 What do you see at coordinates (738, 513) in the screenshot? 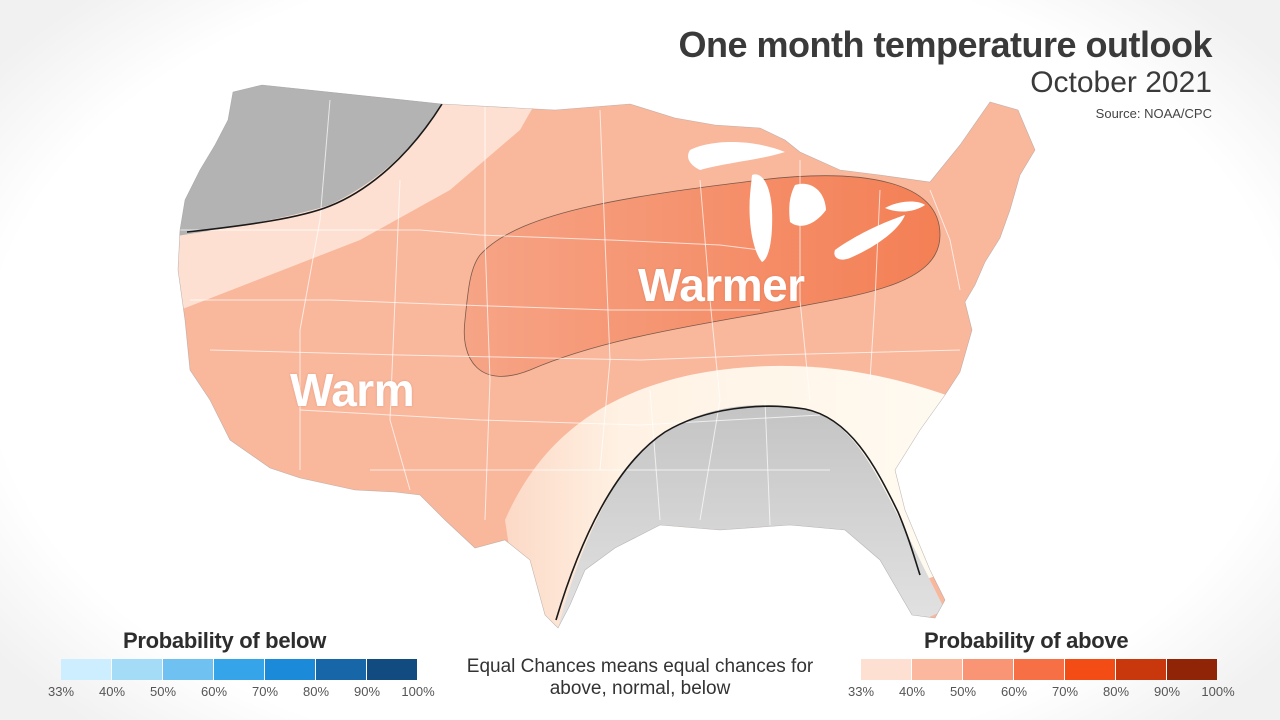
I see `below-boundary-southeast` at bounding box center [738, 513].